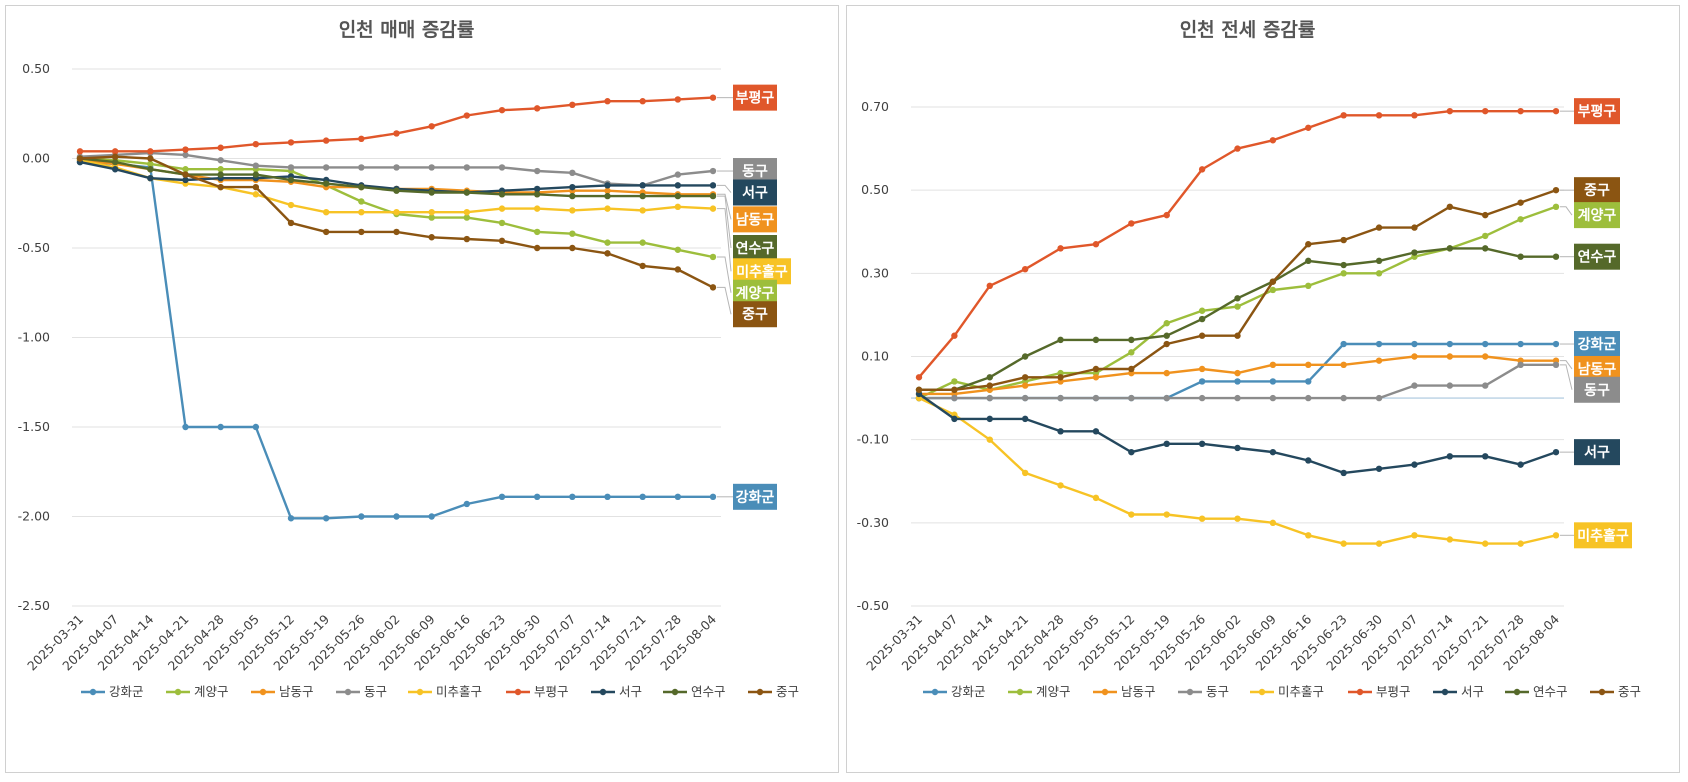 This screenshot has width=1688, height=782. Describe the element at coordinates (1597, 391) in the screenshot. I see `end-label-text: 동구` at that location.